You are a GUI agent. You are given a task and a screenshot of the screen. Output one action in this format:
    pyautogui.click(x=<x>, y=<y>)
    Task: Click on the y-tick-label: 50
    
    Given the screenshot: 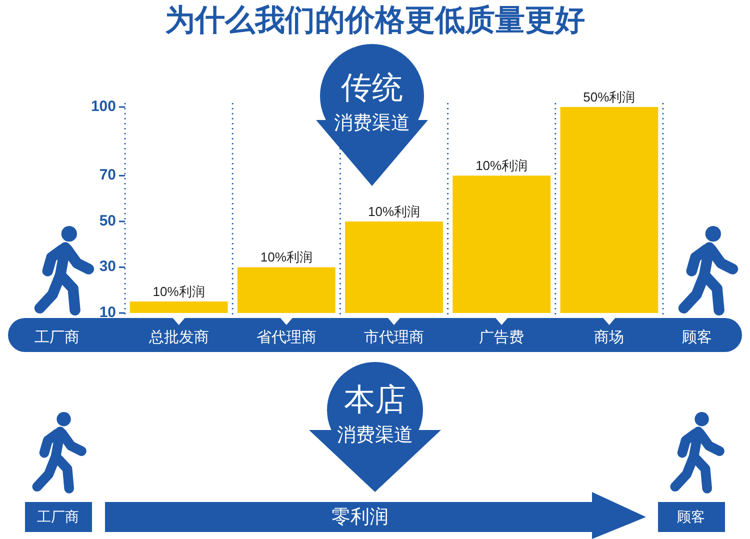 What is the action you would take?
    pyautogui.click(x=107, y=221)
    